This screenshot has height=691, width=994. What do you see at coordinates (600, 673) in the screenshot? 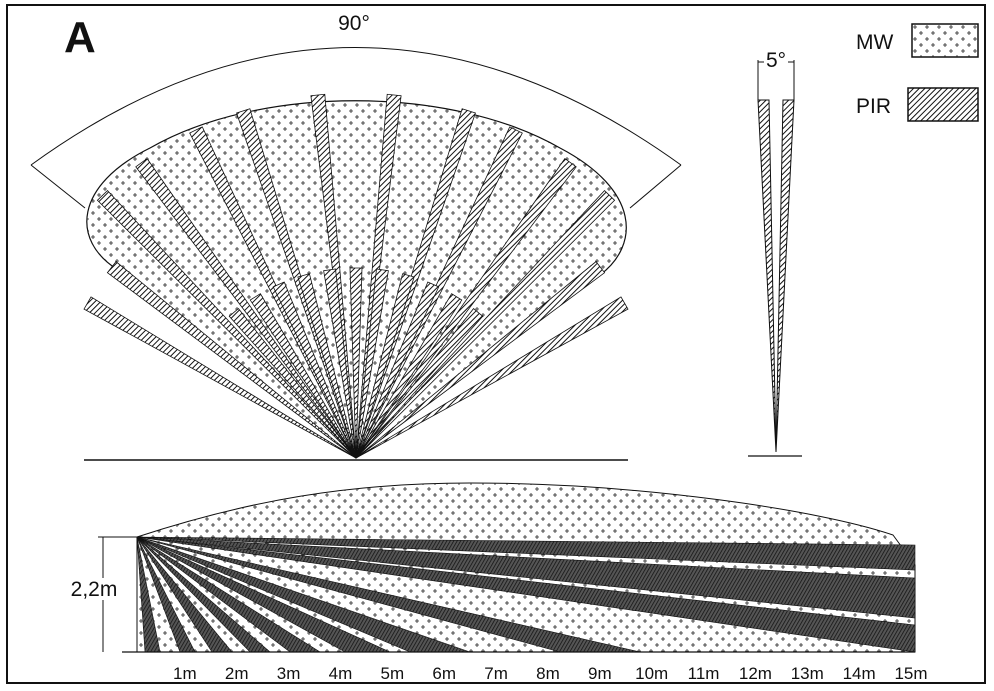
I see `distance-tick-label: 9m` at bounding box center [600, 673].